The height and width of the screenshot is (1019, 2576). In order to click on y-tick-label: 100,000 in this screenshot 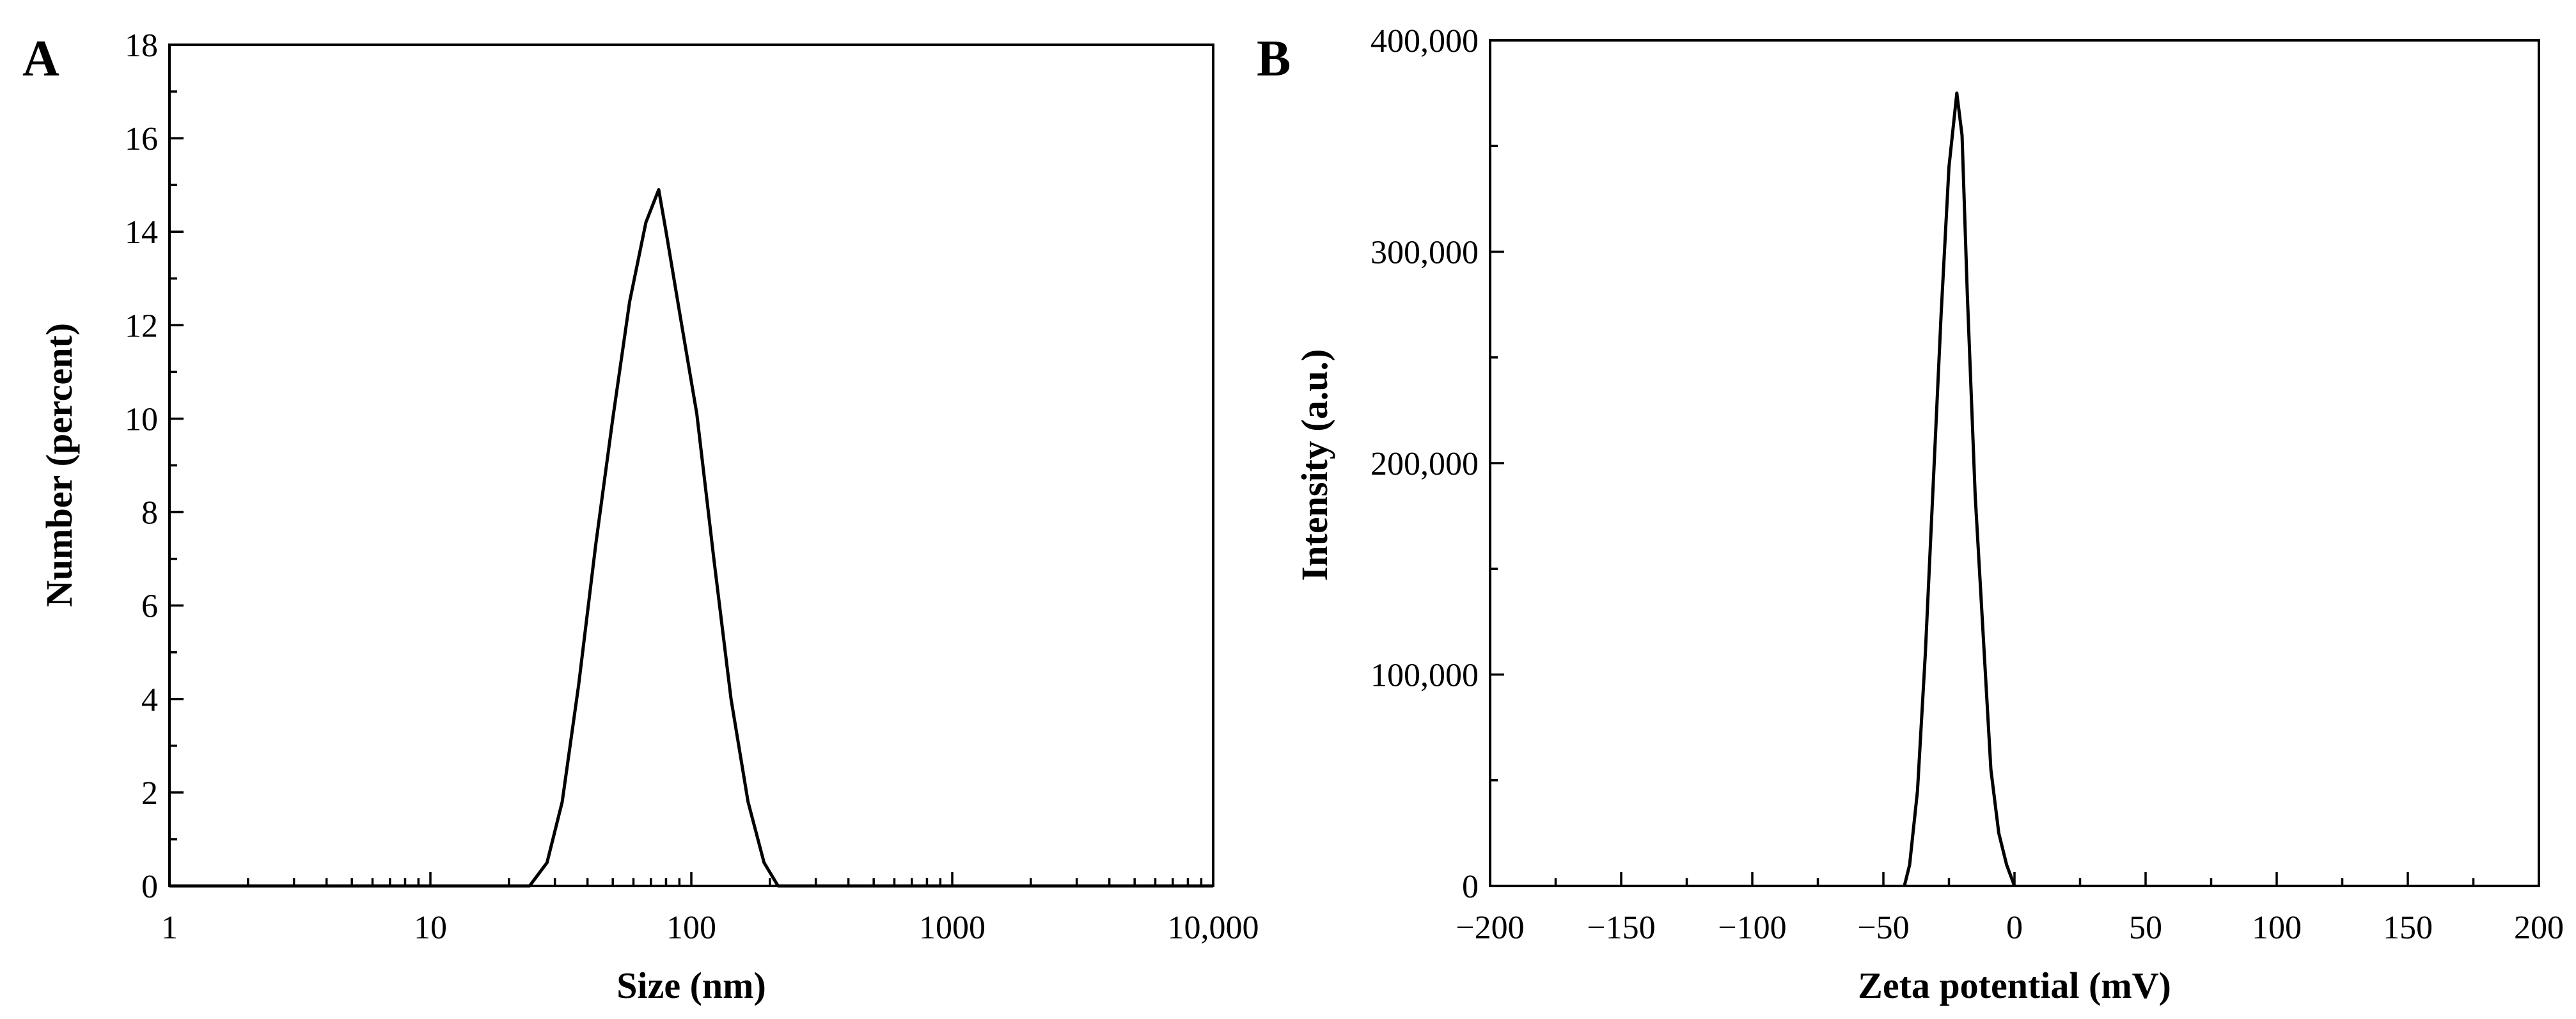, I will do `click(1424, 676)`.